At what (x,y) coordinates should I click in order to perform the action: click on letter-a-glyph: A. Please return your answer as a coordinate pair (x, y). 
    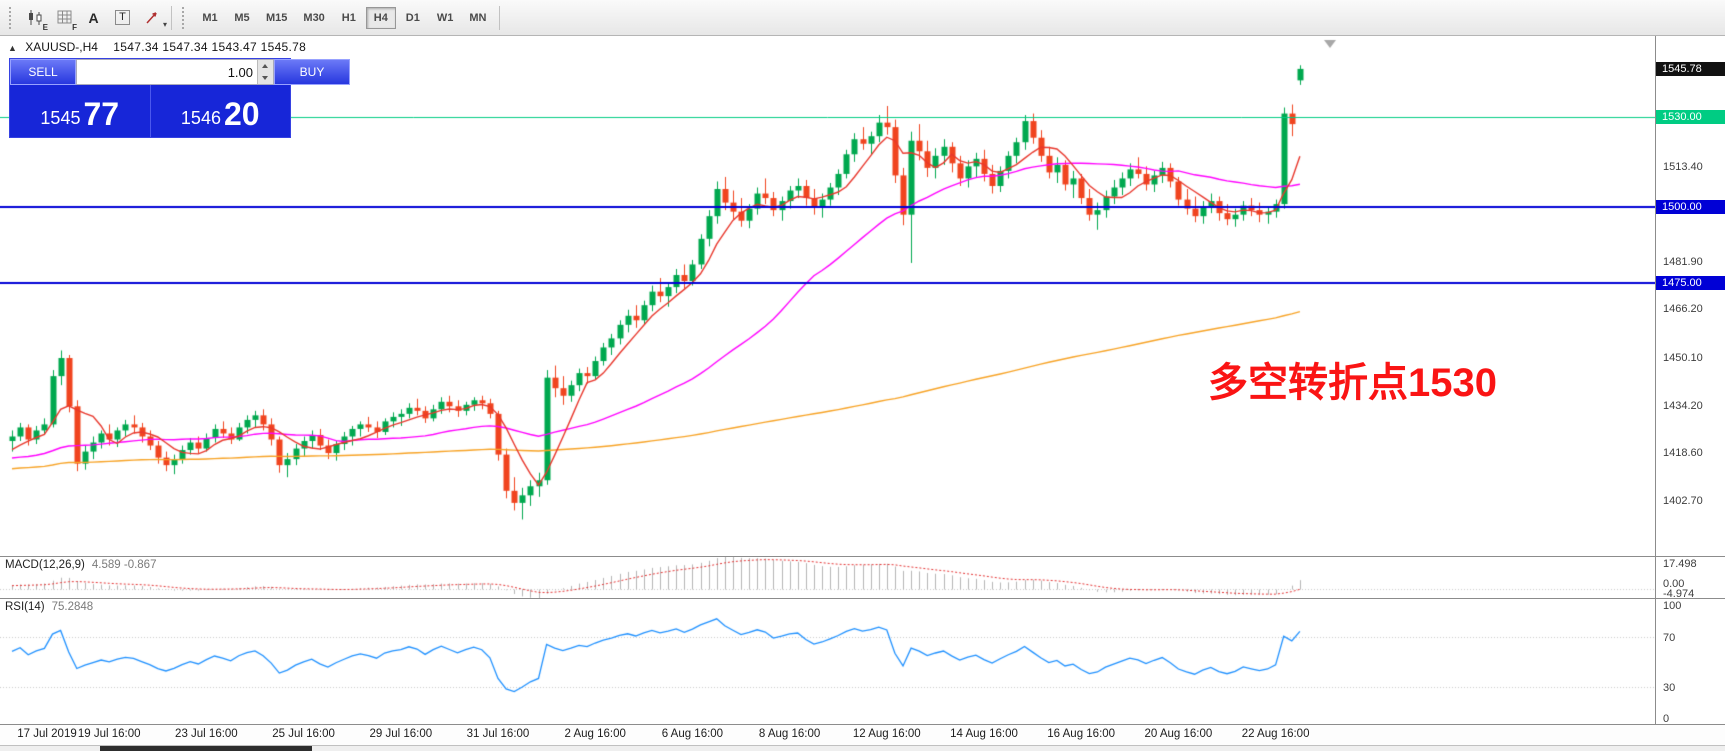
    Looking at the image, I should click on (93, 17).